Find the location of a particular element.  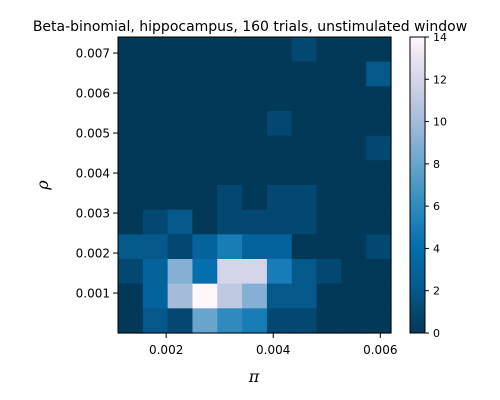

x-tick-label: 0.004 is located at coordinates (273, 350).